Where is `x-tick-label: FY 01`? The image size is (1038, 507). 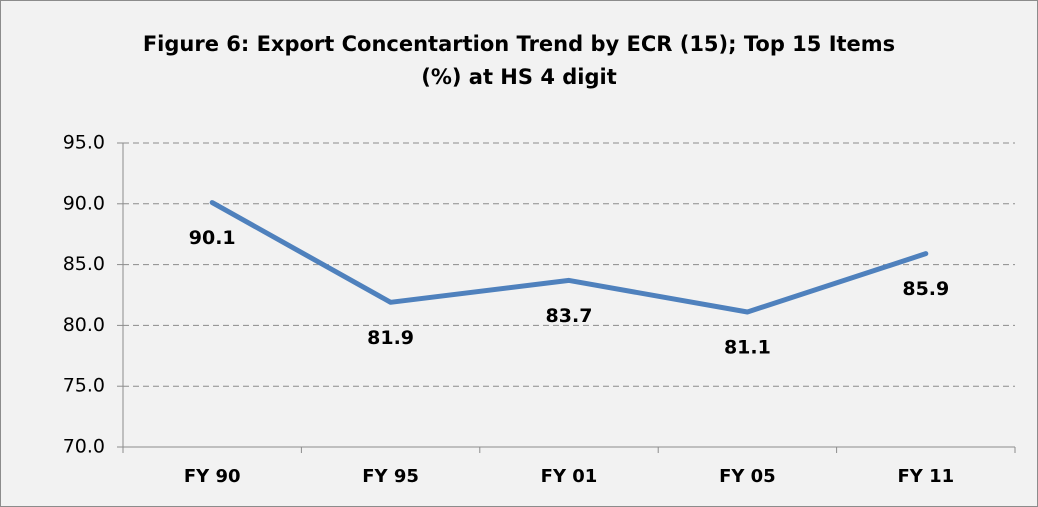 x-tick-label: FY 01 is located at coordinates (569, 476).